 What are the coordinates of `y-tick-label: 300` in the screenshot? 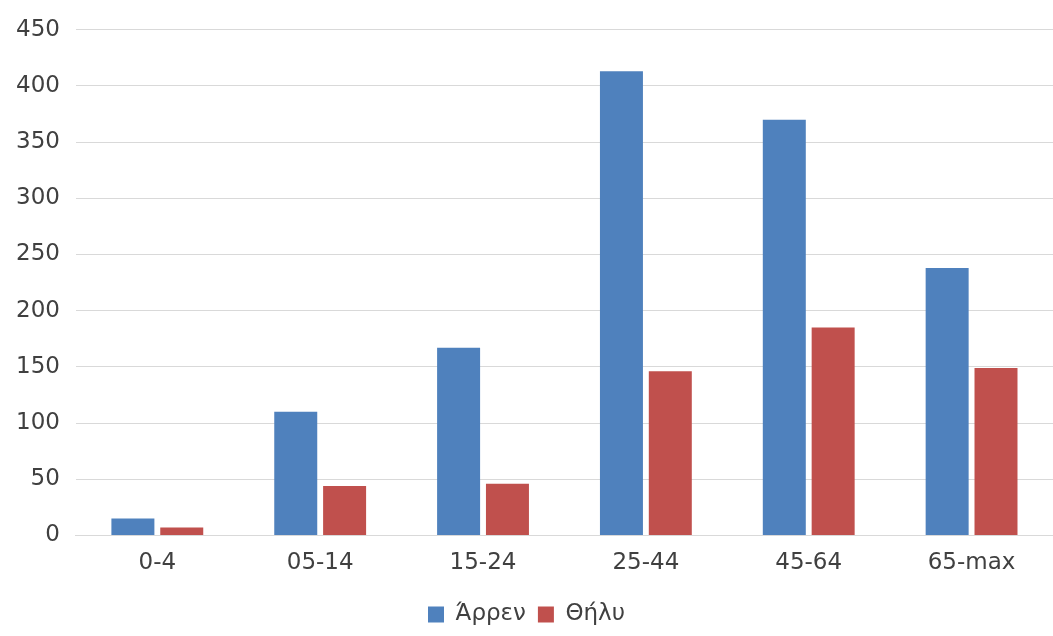 It's located at (37, 196).